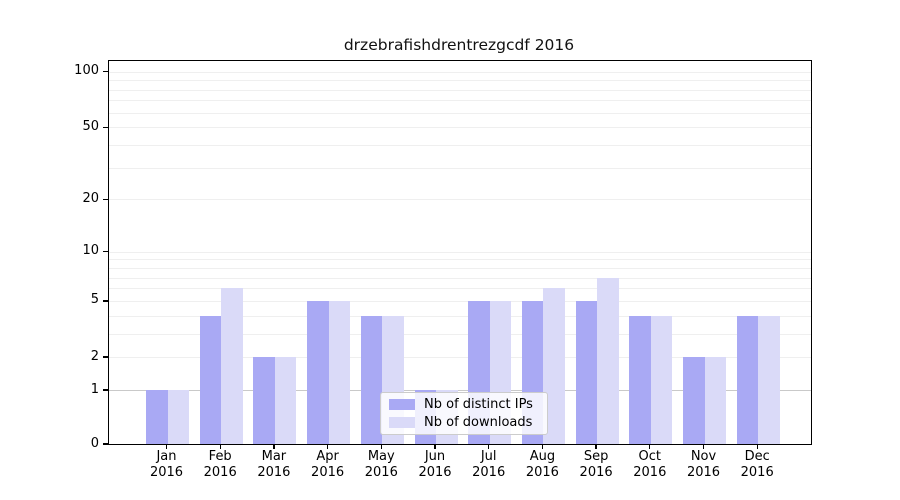  Describe the element at coordinates (757, 446) in the screenshot. I see `x-tick-dec` at that location.